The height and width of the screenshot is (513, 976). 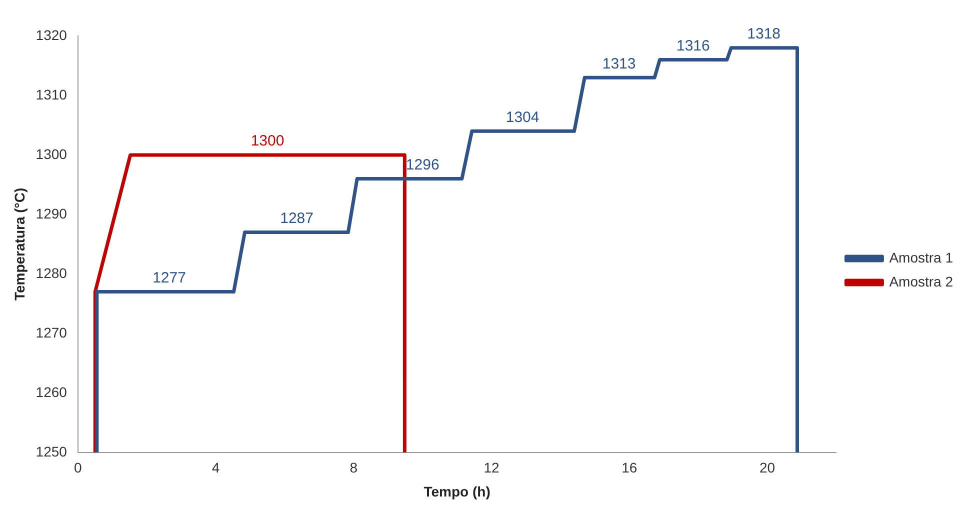 What do you see at coordinates (52, 154) in the screenshot?
I see `y-tick-label: 1300` at bounding box center [52, 154].